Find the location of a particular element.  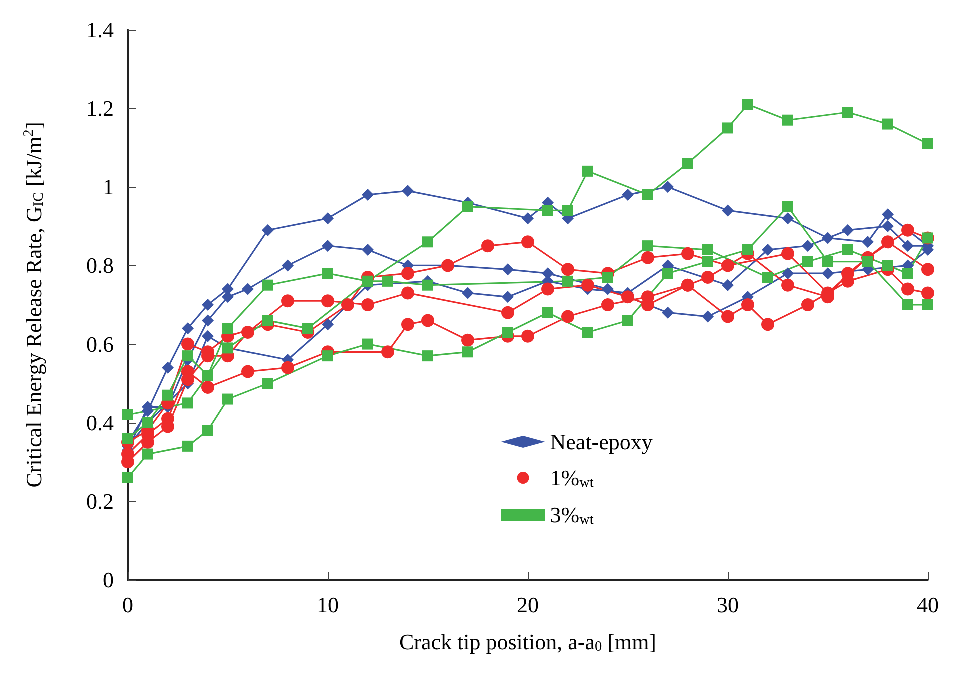

y-tick-label: 0.8 is located at coordinates (100, 265).